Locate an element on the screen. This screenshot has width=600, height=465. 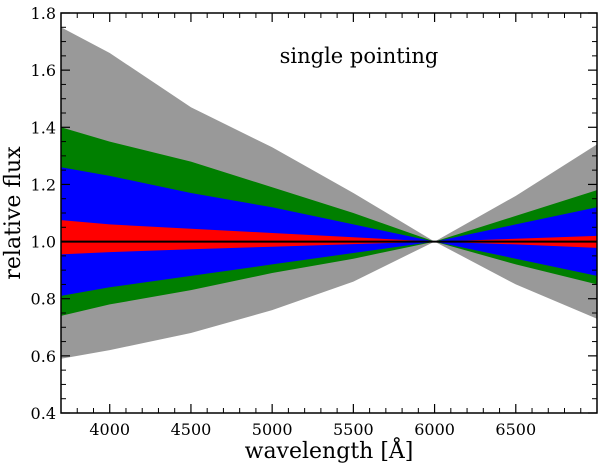
y-tick-label: 0.4 is located at coordinates (43, 413).